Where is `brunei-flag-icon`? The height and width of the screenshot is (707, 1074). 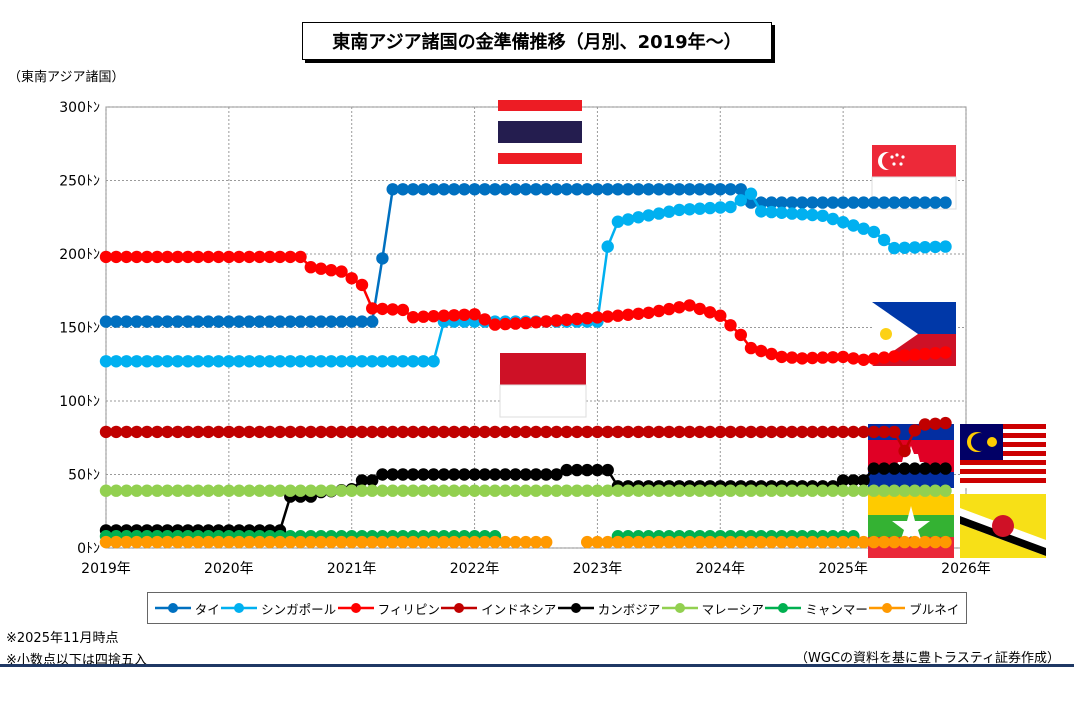 brunei-flag-icon is located at coordinates (1003, 526).